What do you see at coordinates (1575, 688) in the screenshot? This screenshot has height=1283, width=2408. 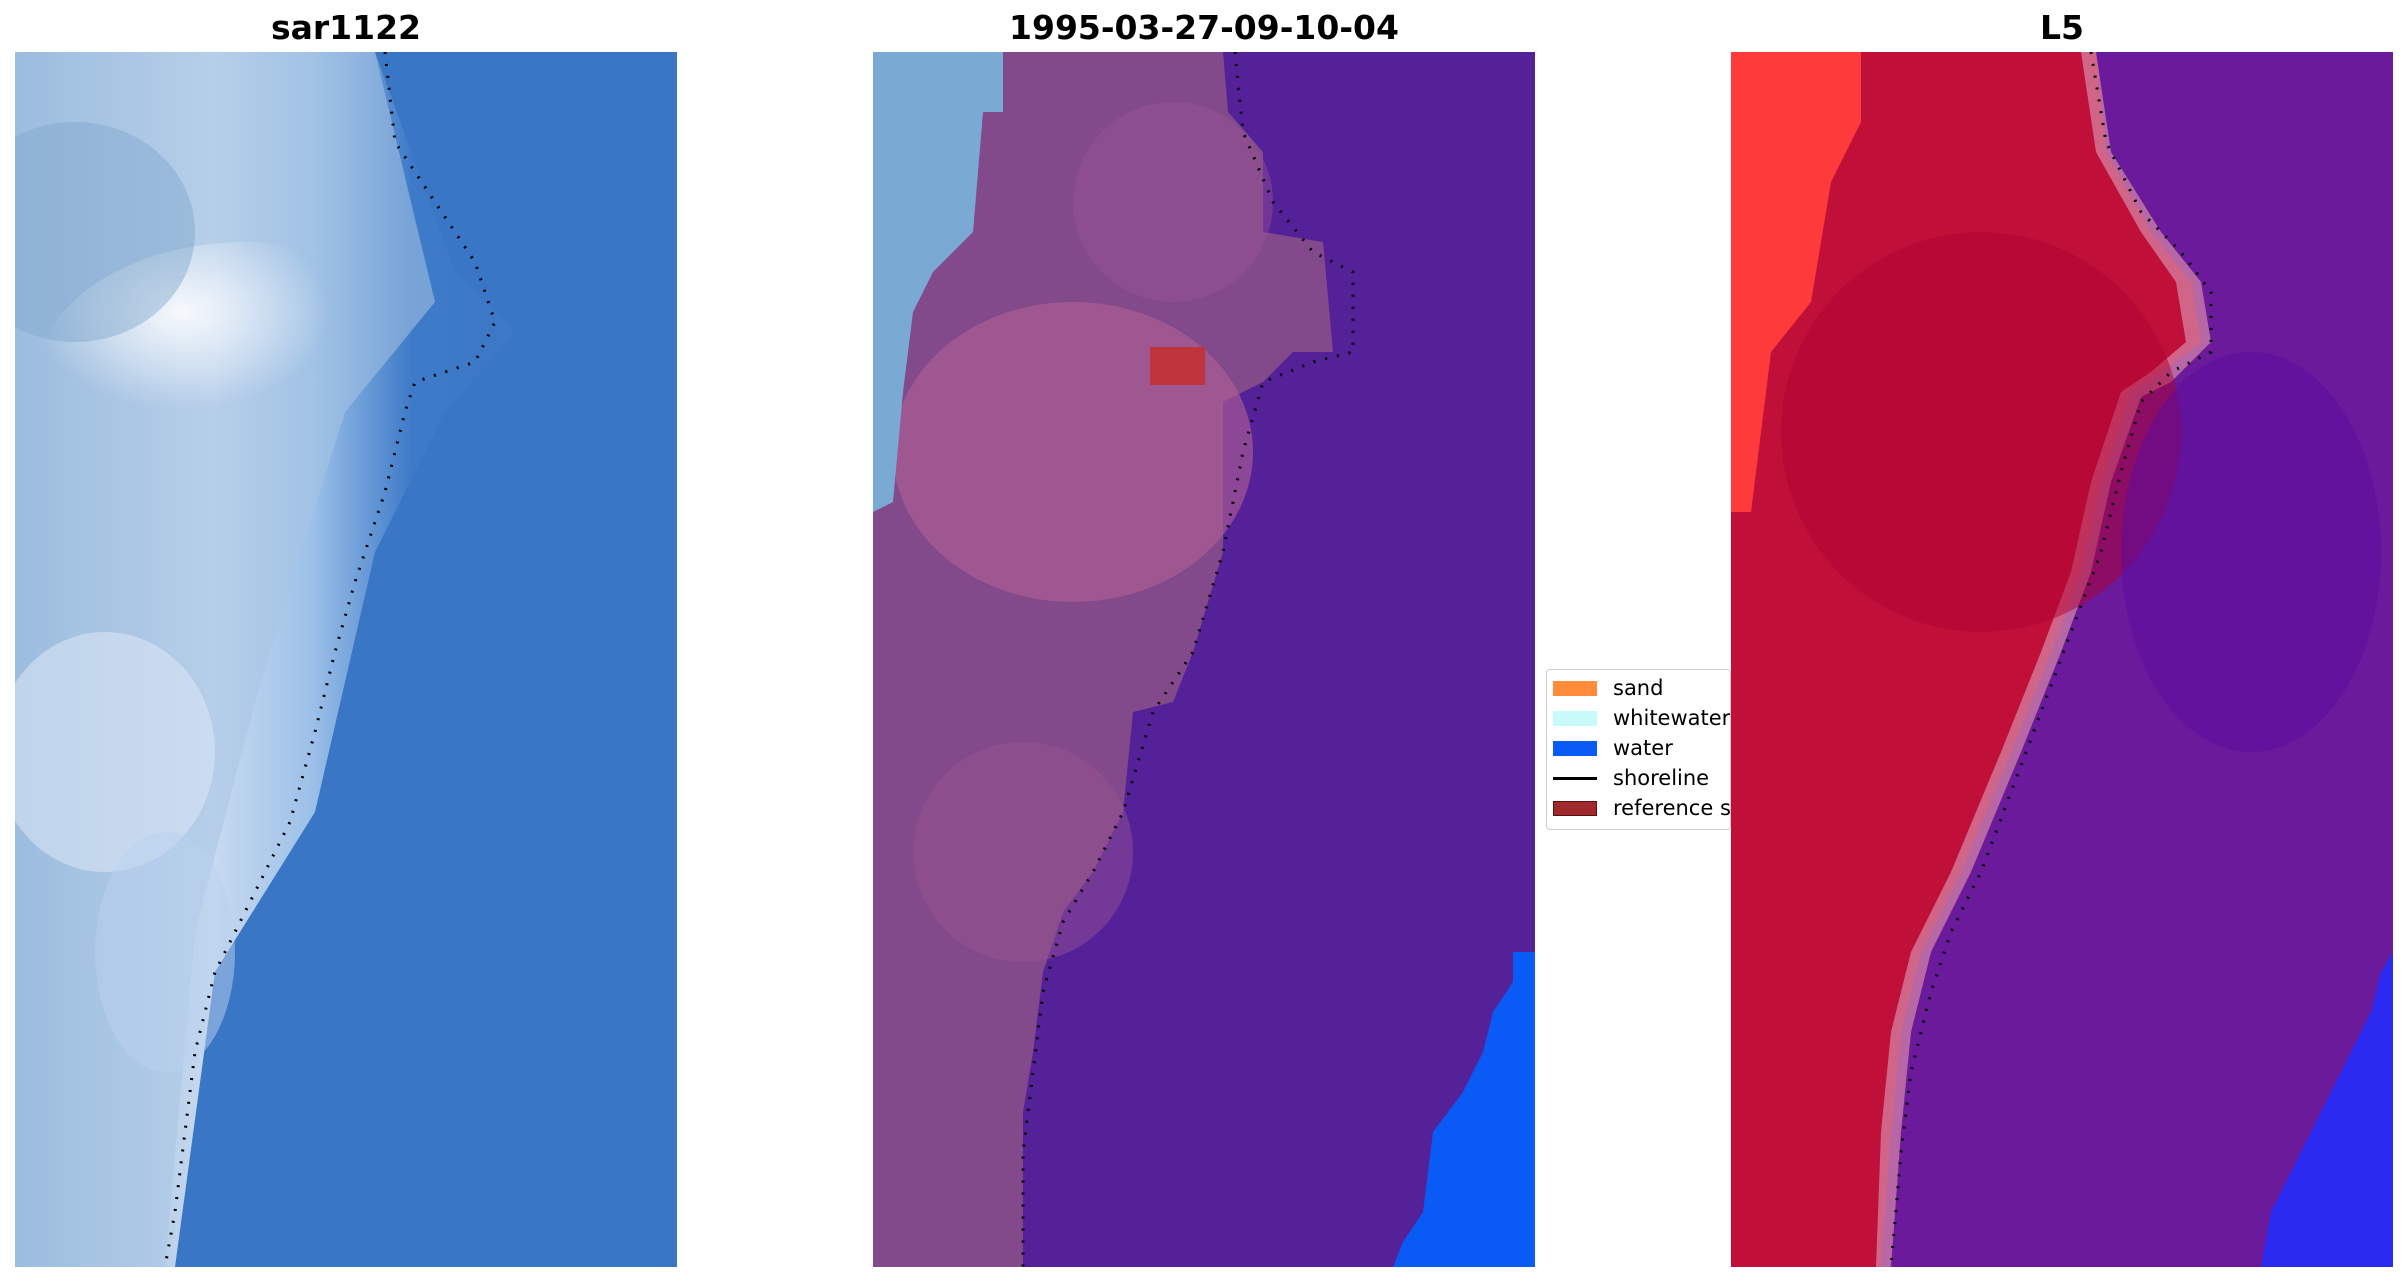 I see `sand-swatch` at bounding box center [1575, 688].